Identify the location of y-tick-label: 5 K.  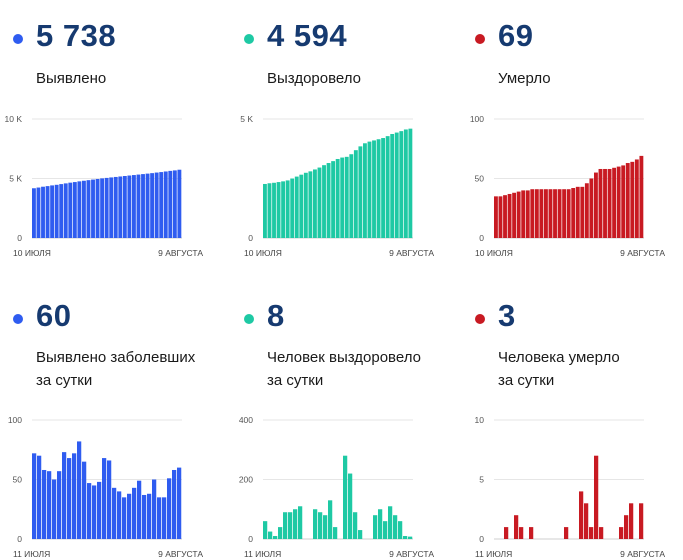
(15, 179).